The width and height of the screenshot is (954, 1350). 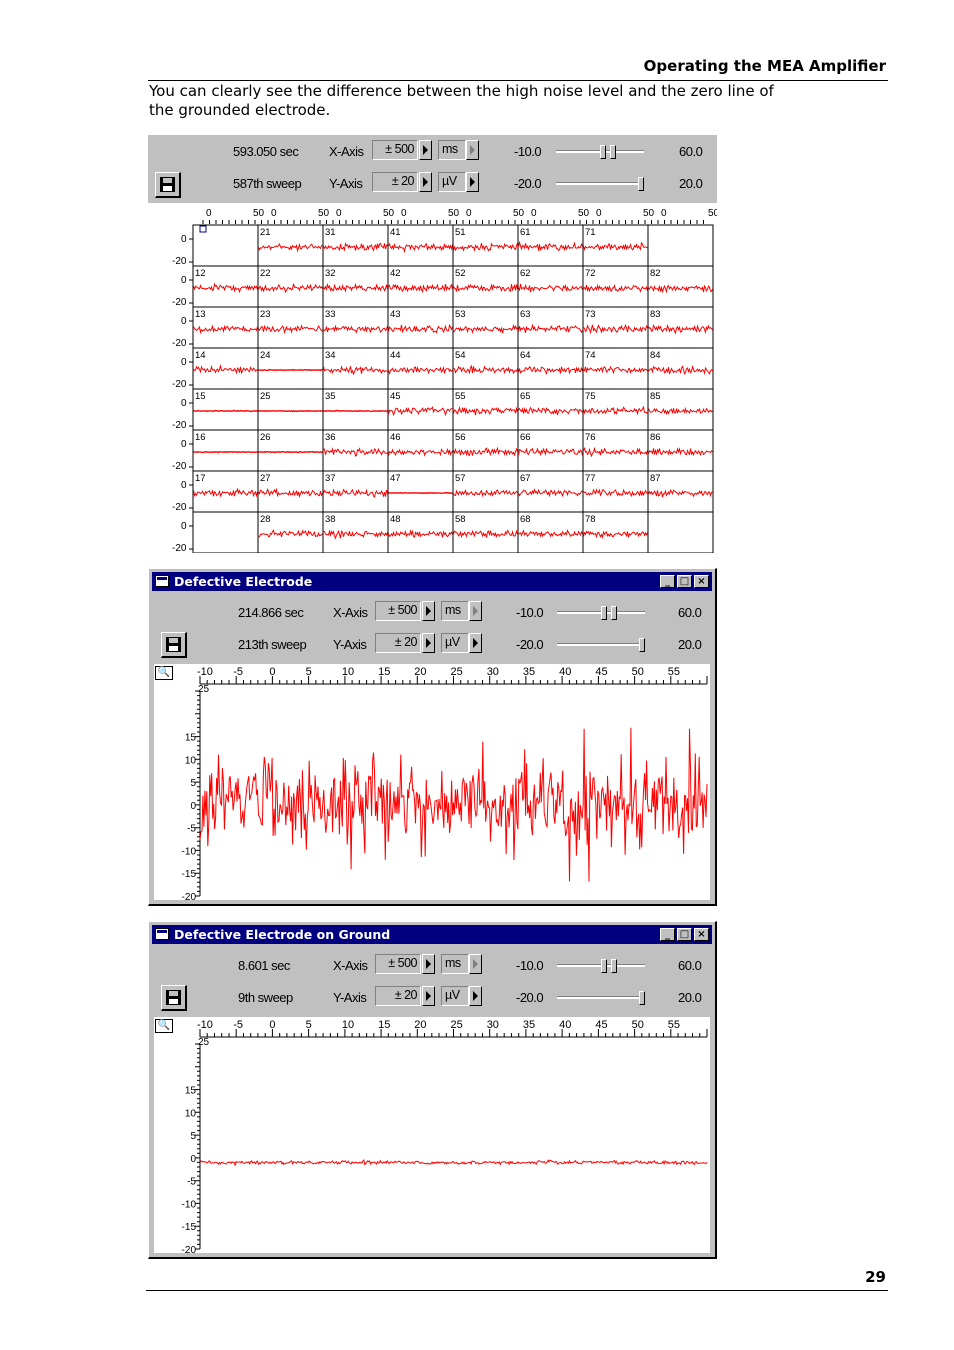 What do you see at coordinates (290, 450) in the screenshot?
I see `channel-cell-26: 26` at bounding box center [290, 450].